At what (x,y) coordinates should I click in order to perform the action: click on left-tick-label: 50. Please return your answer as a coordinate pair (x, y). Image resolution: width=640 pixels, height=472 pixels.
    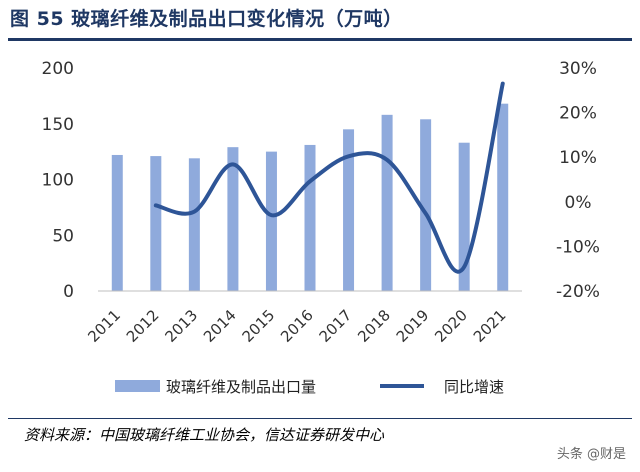
    Looking at the image, I should click on (63, 236).